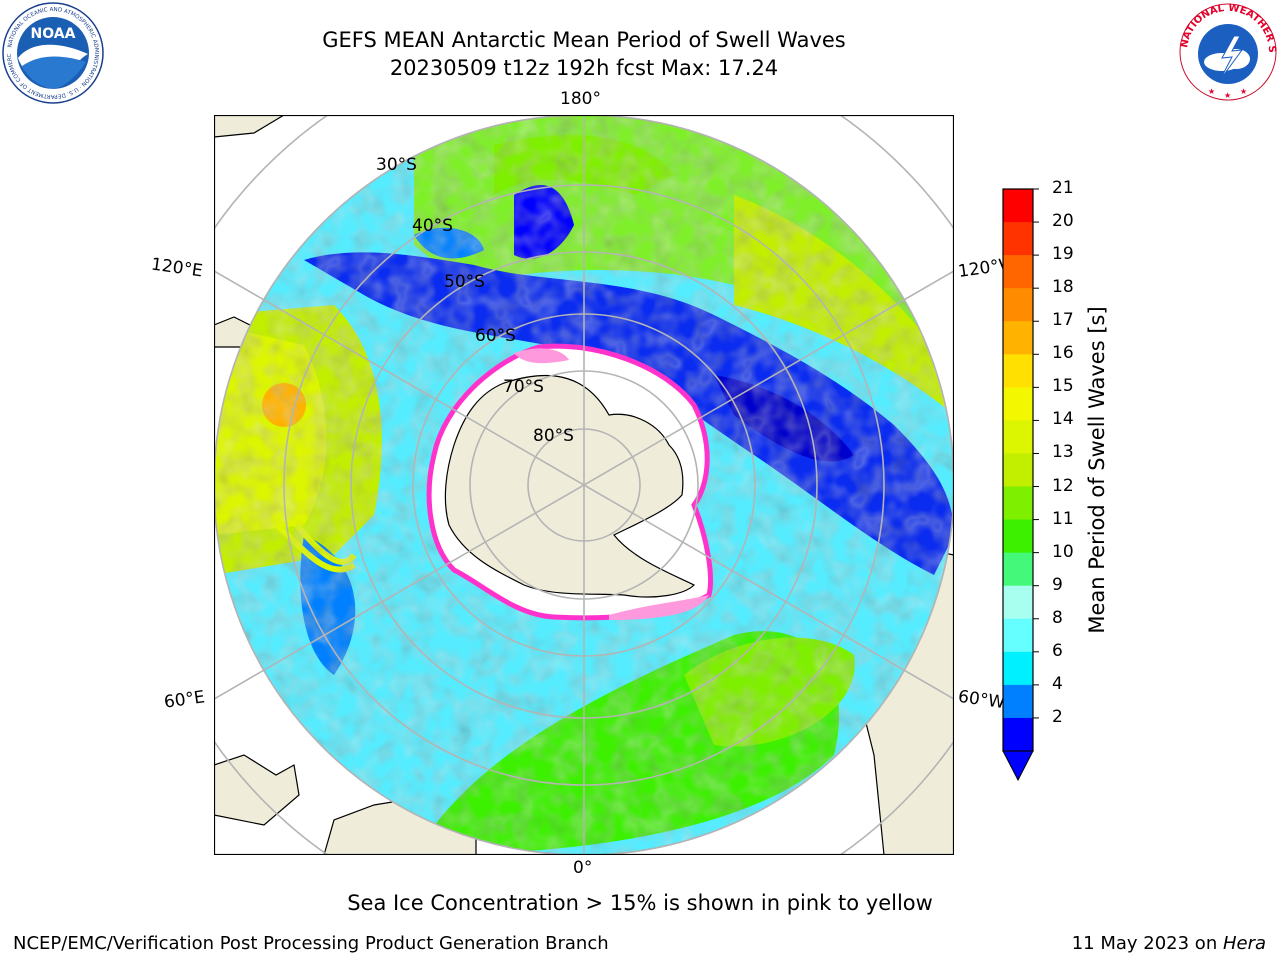 This screenshot has width=1280, height=960. I want to click on colorbar-tick-label: 15, so click(1063, 386).